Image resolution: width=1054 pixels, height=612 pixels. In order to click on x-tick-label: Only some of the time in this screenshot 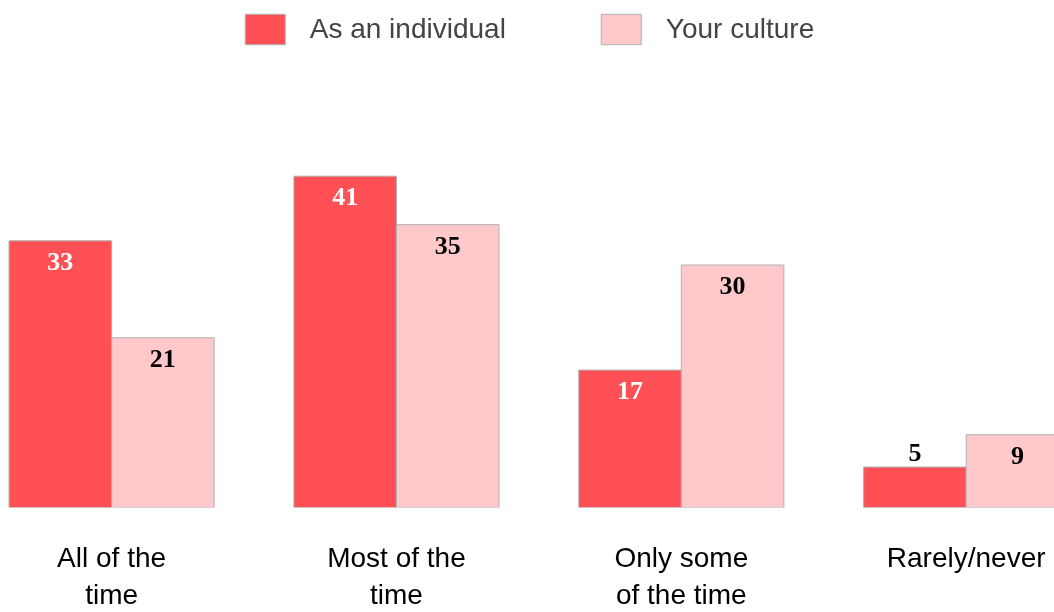, I will do `click(681, 575)`.